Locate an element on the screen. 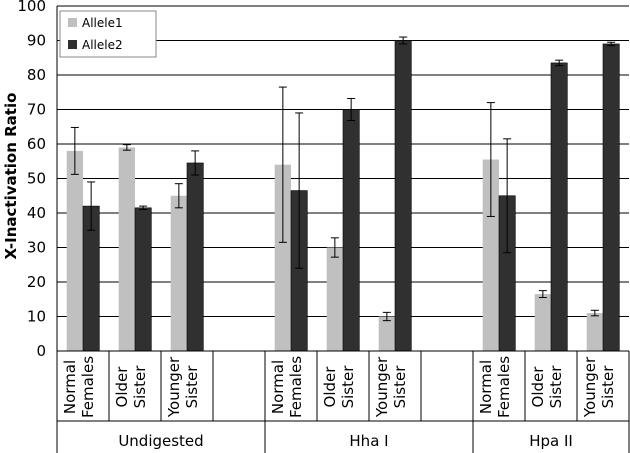 The width and height of the screenshot is (630, 453). bar-allele1-hha-i-normal-females is located at coordinates (282, 257).